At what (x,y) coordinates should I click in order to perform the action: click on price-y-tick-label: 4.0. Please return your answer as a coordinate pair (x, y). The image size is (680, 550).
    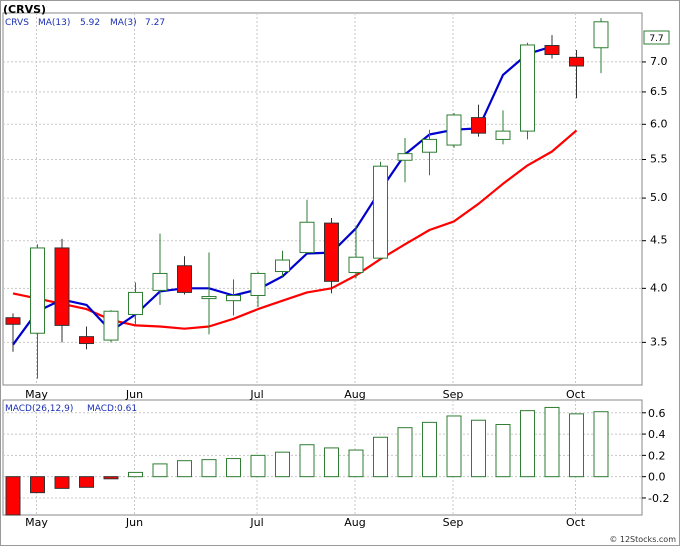
    Looking at the image, I should click on (659, 287).